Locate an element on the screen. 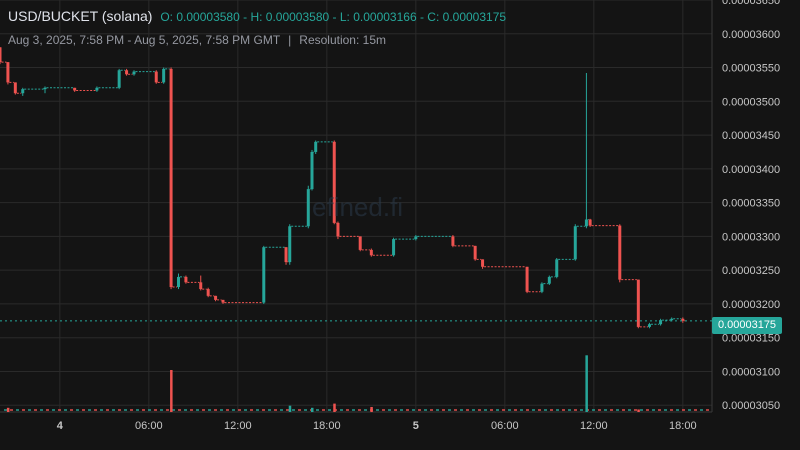  y-tick-label: 0.00003050 is located at coordinates (751, 406).